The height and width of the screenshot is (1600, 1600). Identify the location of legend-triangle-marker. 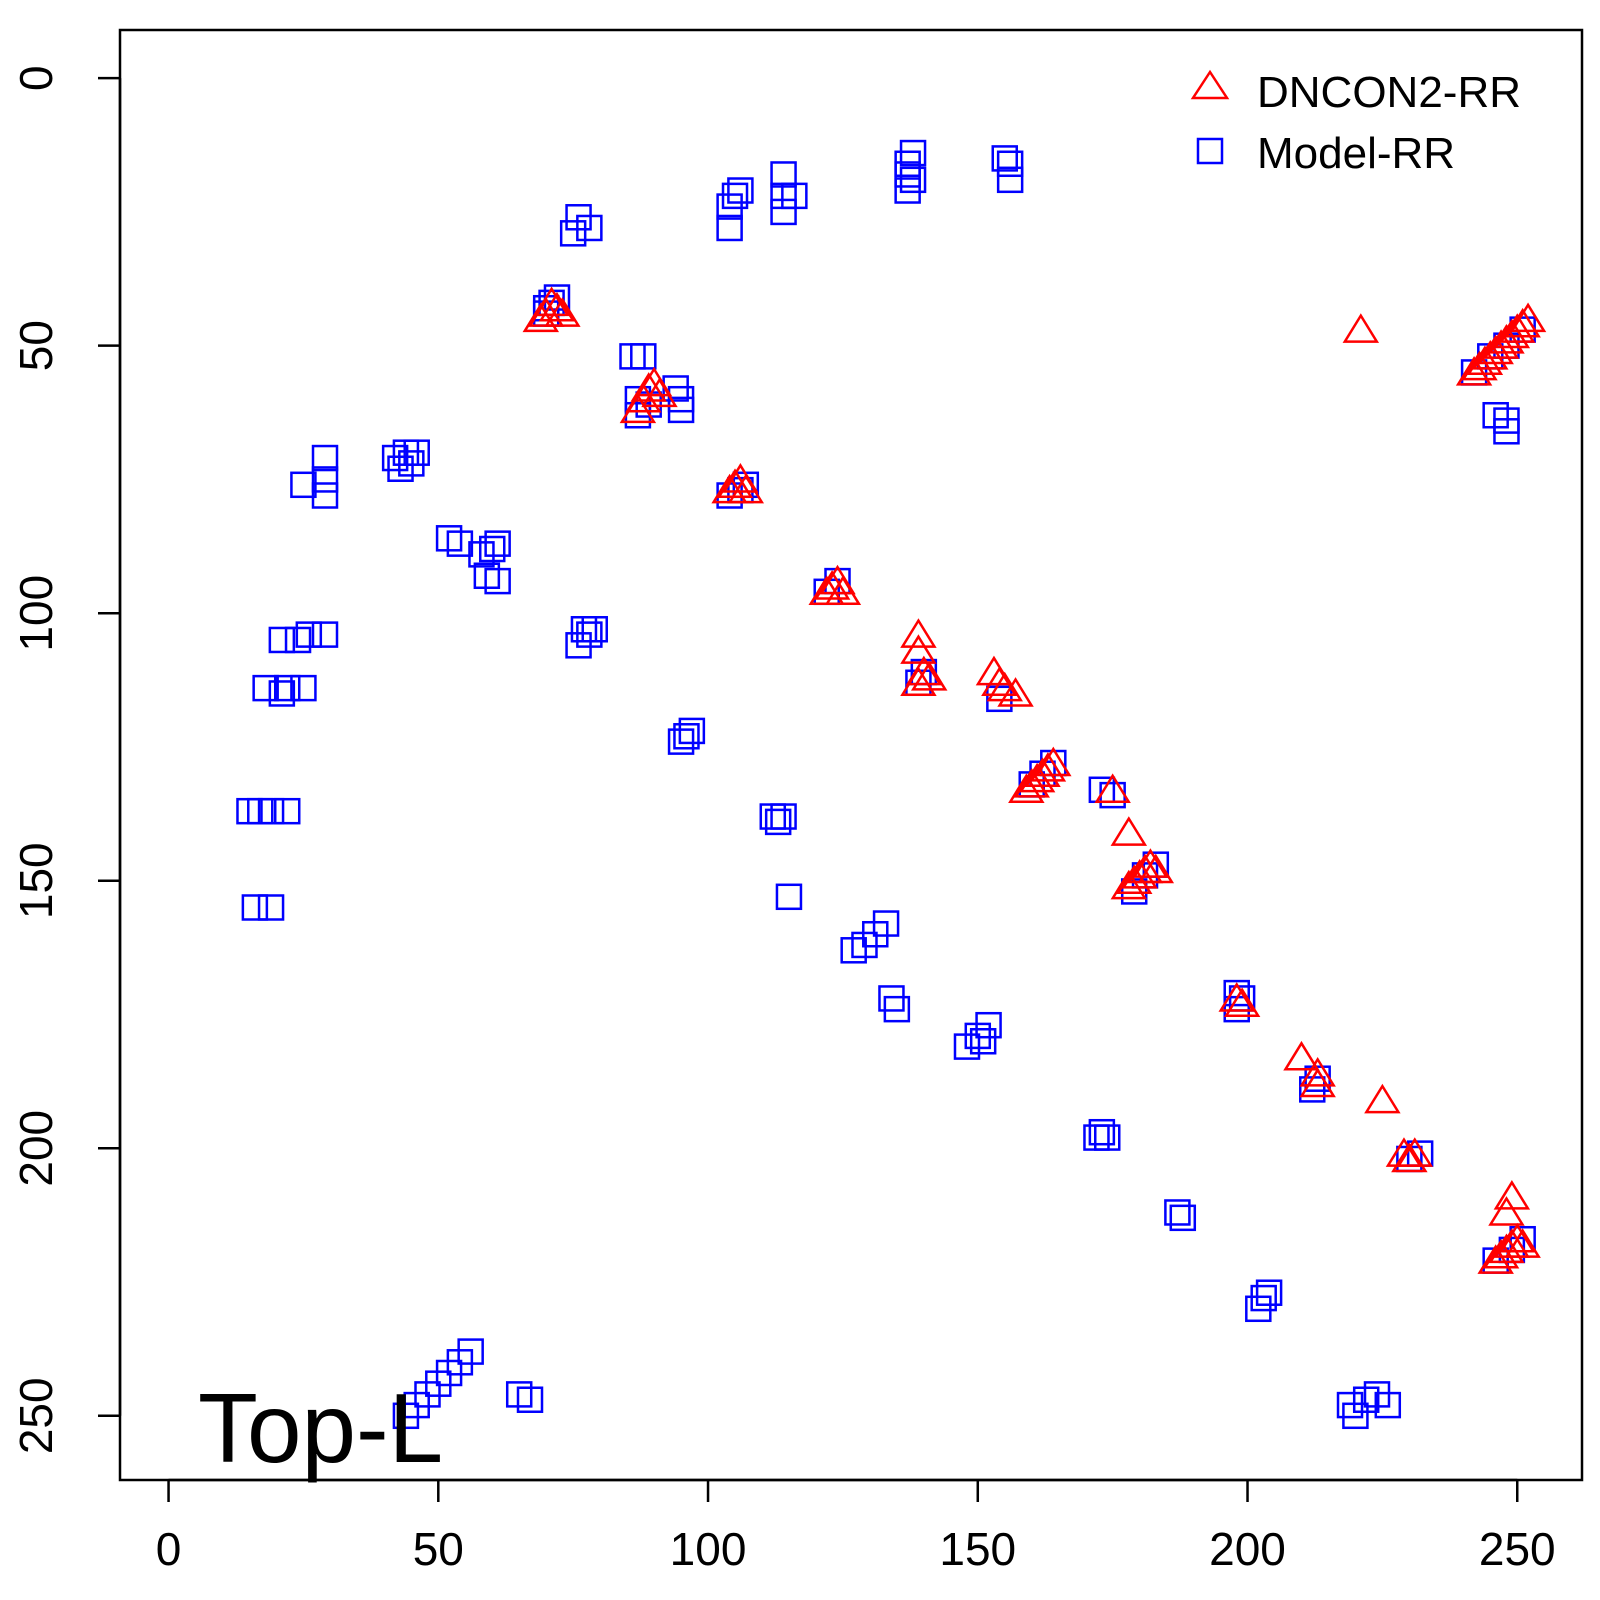
(1210, 84).